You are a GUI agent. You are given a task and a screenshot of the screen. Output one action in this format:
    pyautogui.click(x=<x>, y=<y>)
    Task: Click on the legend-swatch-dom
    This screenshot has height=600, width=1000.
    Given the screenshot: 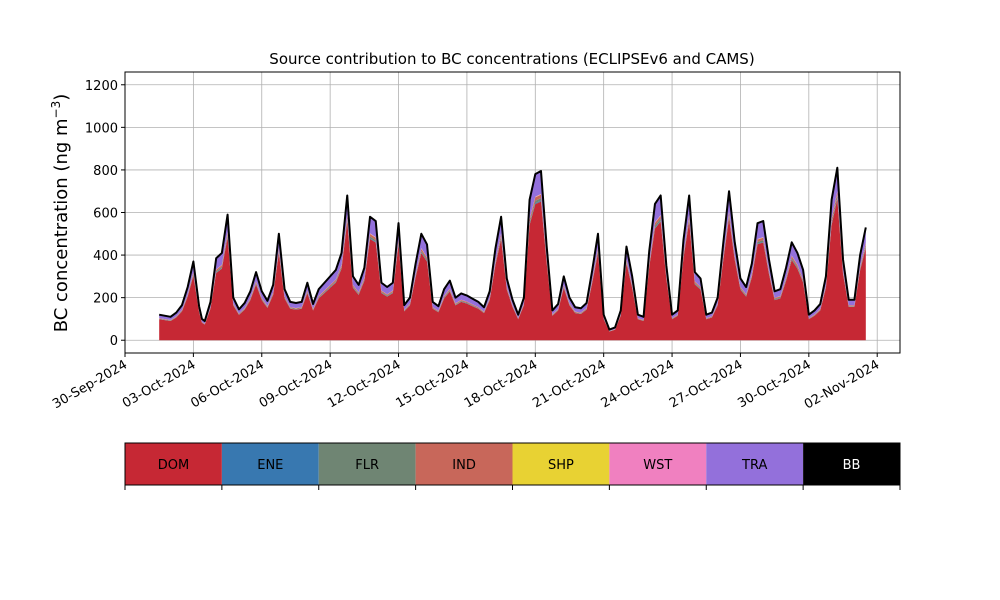 What is the action you would take?
    pyautogui.click(x=173, y=464)
    